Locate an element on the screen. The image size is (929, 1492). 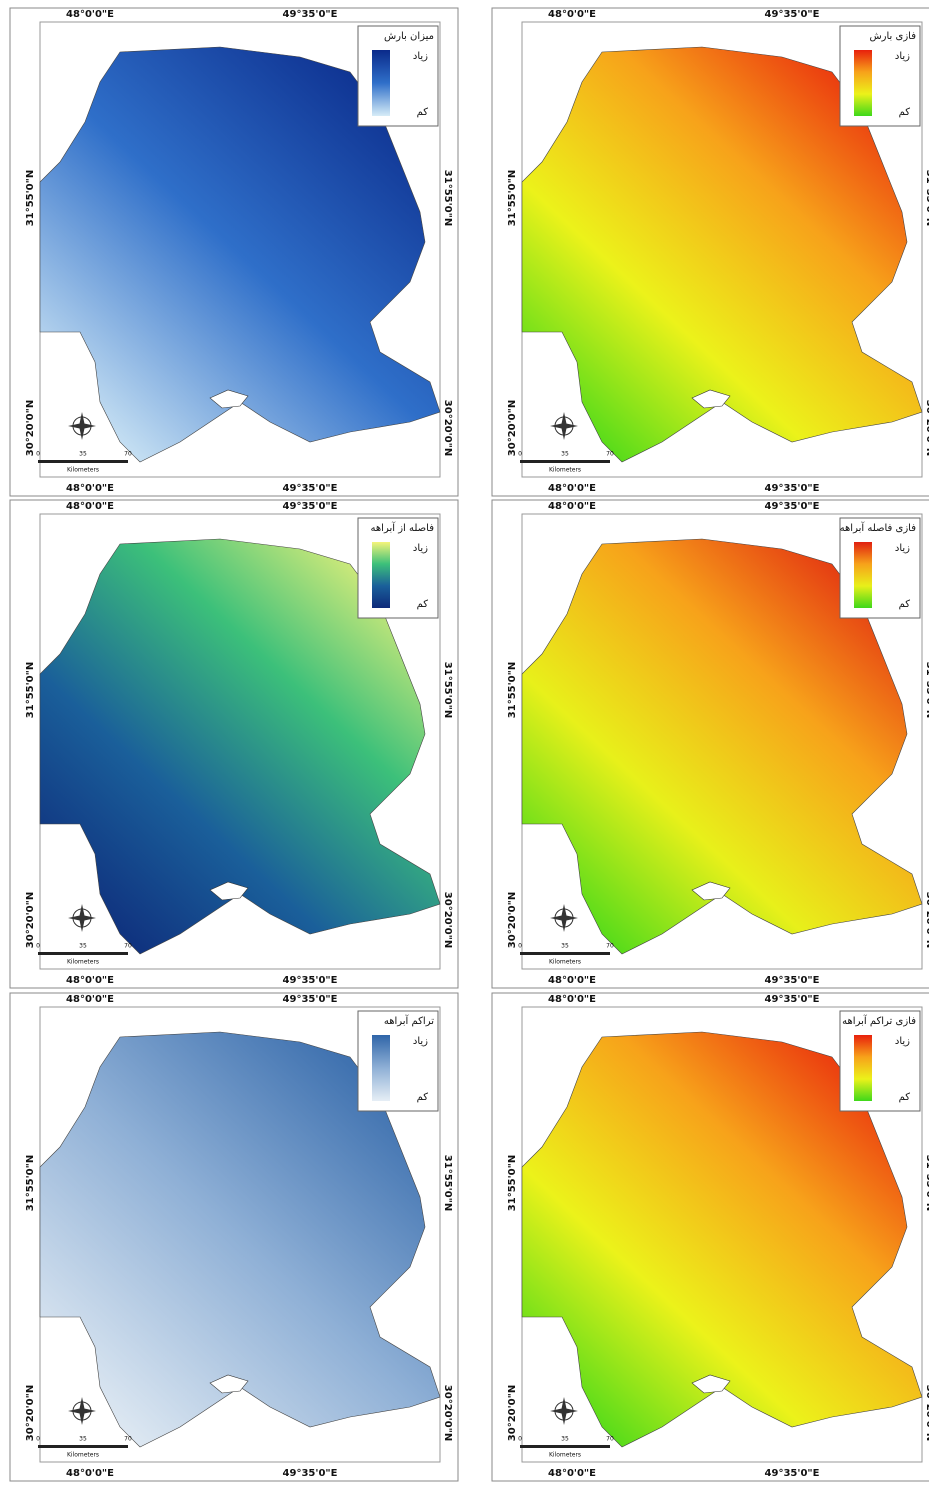
legend-title: فازی فاصله آبراهه is located at coordinates (878, 527).